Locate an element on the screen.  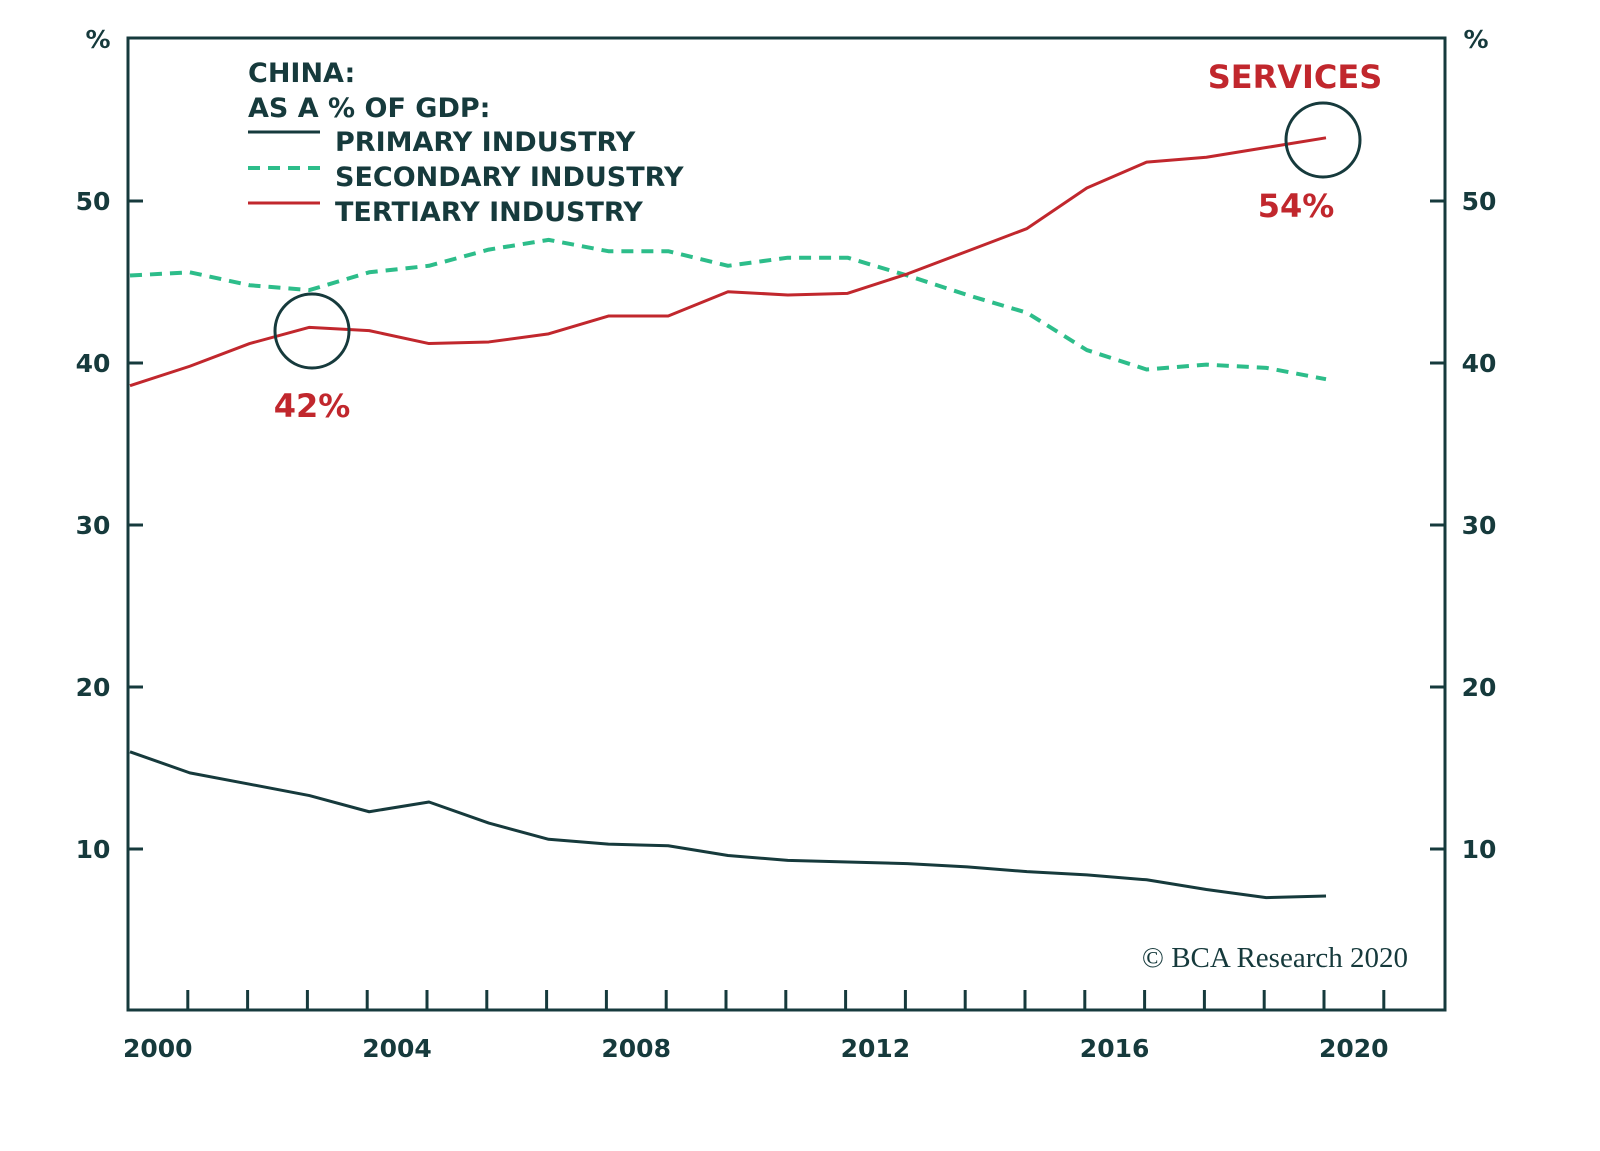
legend-title: CHINA: is located at coordinates (301, 73).